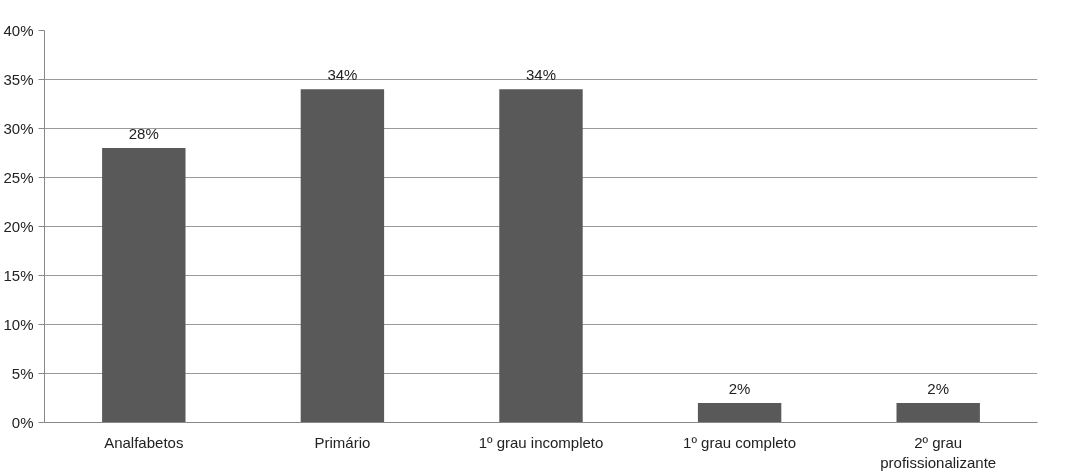 This screenshot has height=473, width=1067. Describe the element at coordinates (144, 442) in the screenshot. I see `x-tick-label: Analfabetos` at that location.